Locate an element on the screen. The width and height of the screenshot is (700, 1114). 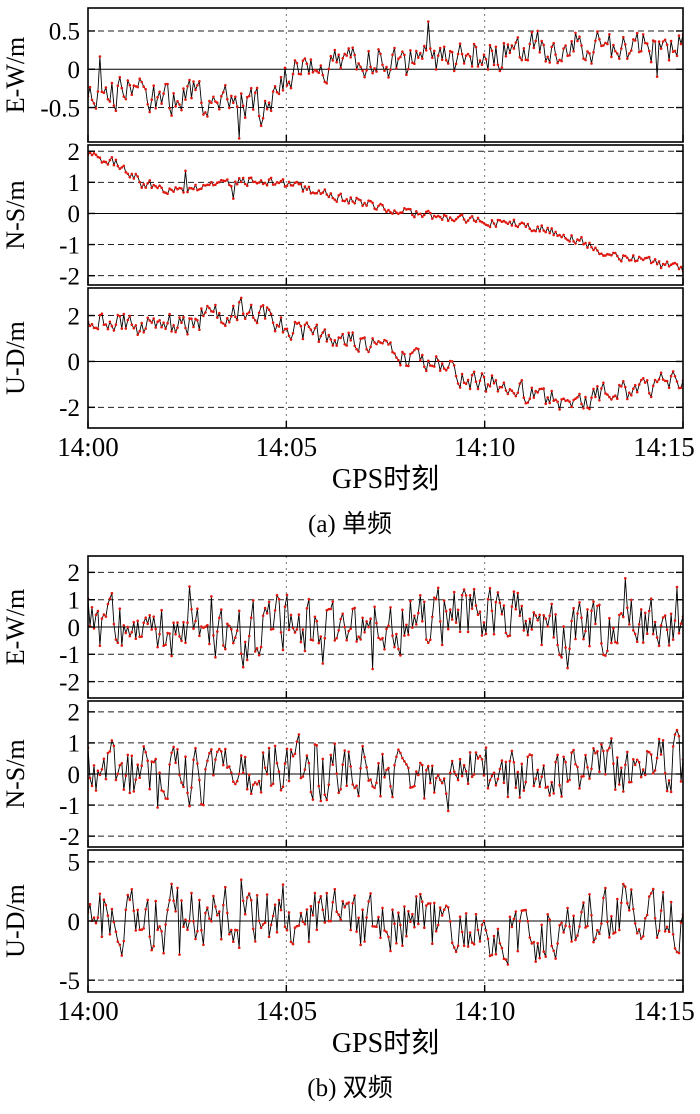
figure-b-caption: (b) 双频 is located at coordinates (350, 1087).